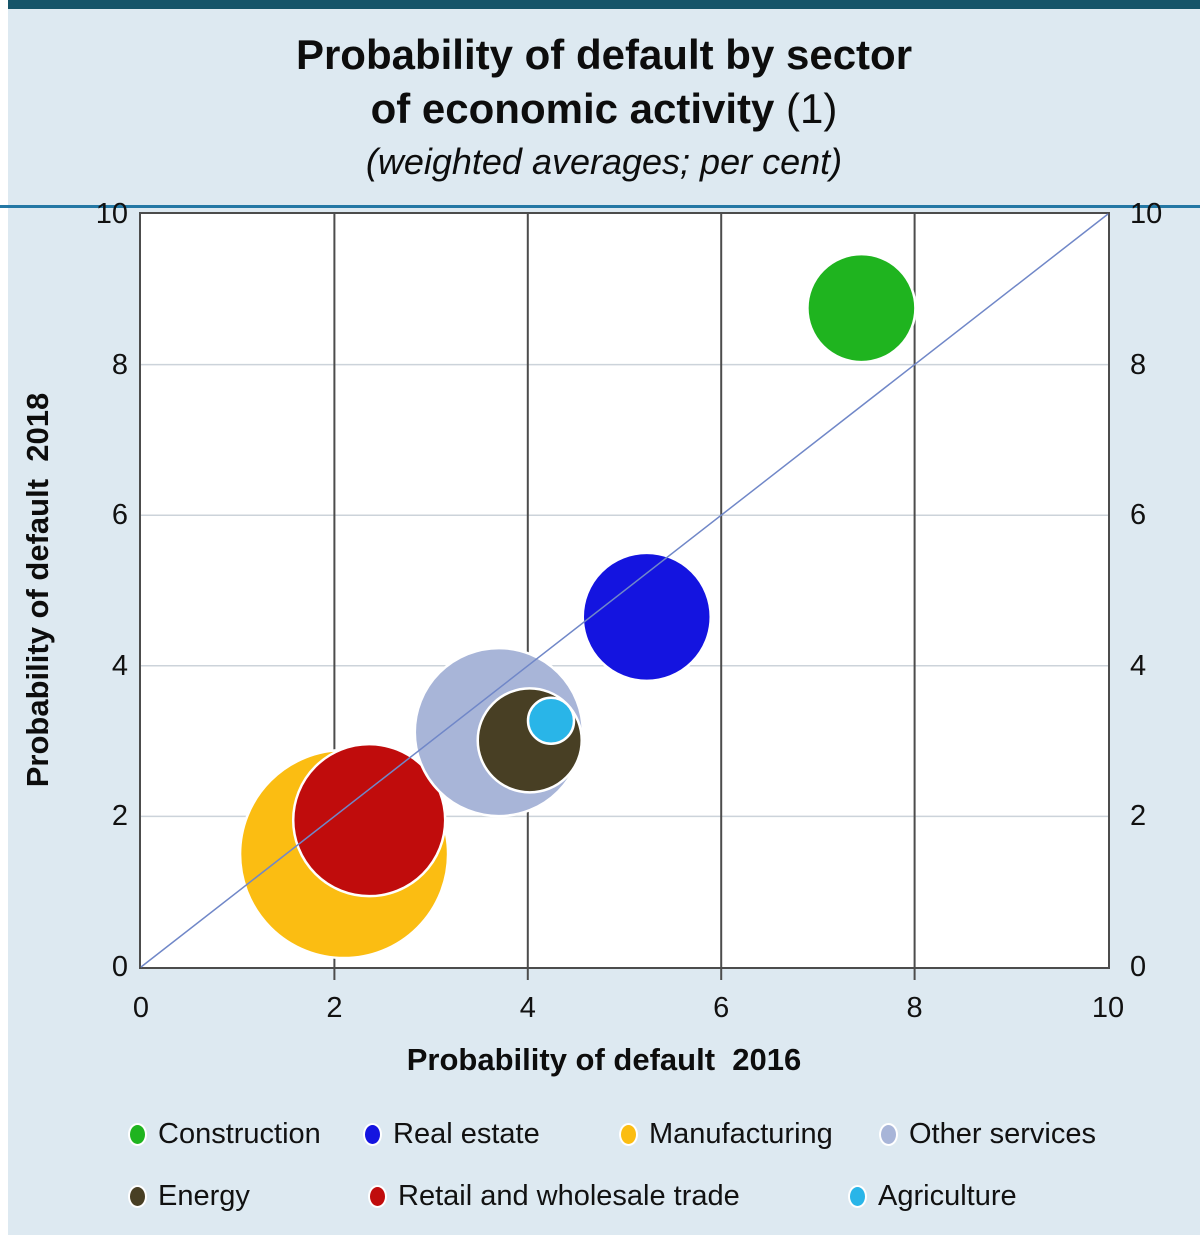 Image resolution: width=1200 pixels, height=1235 pixels. What do you see at coordinates (1138, 665) in the screenshot?
I see `y-tick-label-right-4: 4` at bounding box center [1138, 665].